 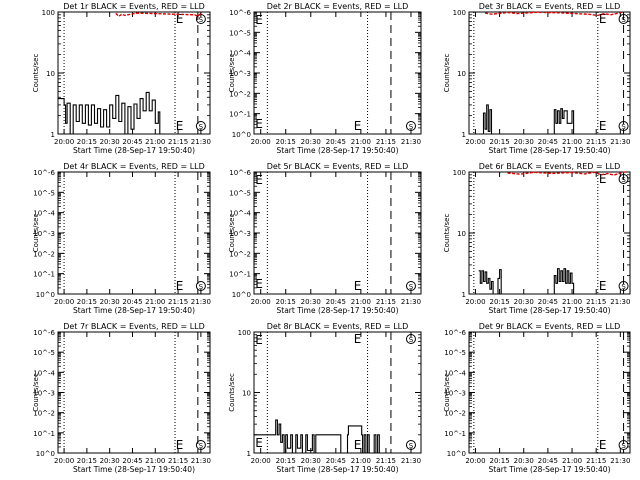 What do you see at coordinates (550, 166) in the screenshot?
I see `chart-title: Det 6r BLACK = Events, RED = LLD` at bounding box center [550, 166].